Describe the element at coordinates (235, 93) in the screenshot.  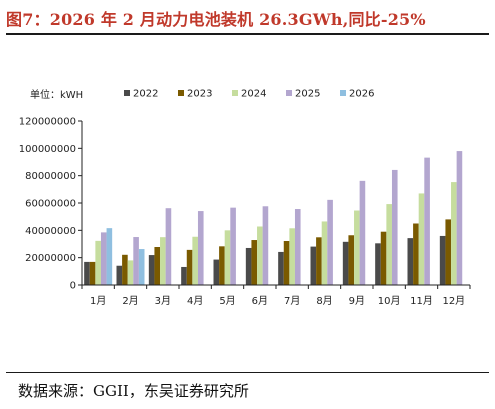
I see `legend-swatch-2024` at that location.